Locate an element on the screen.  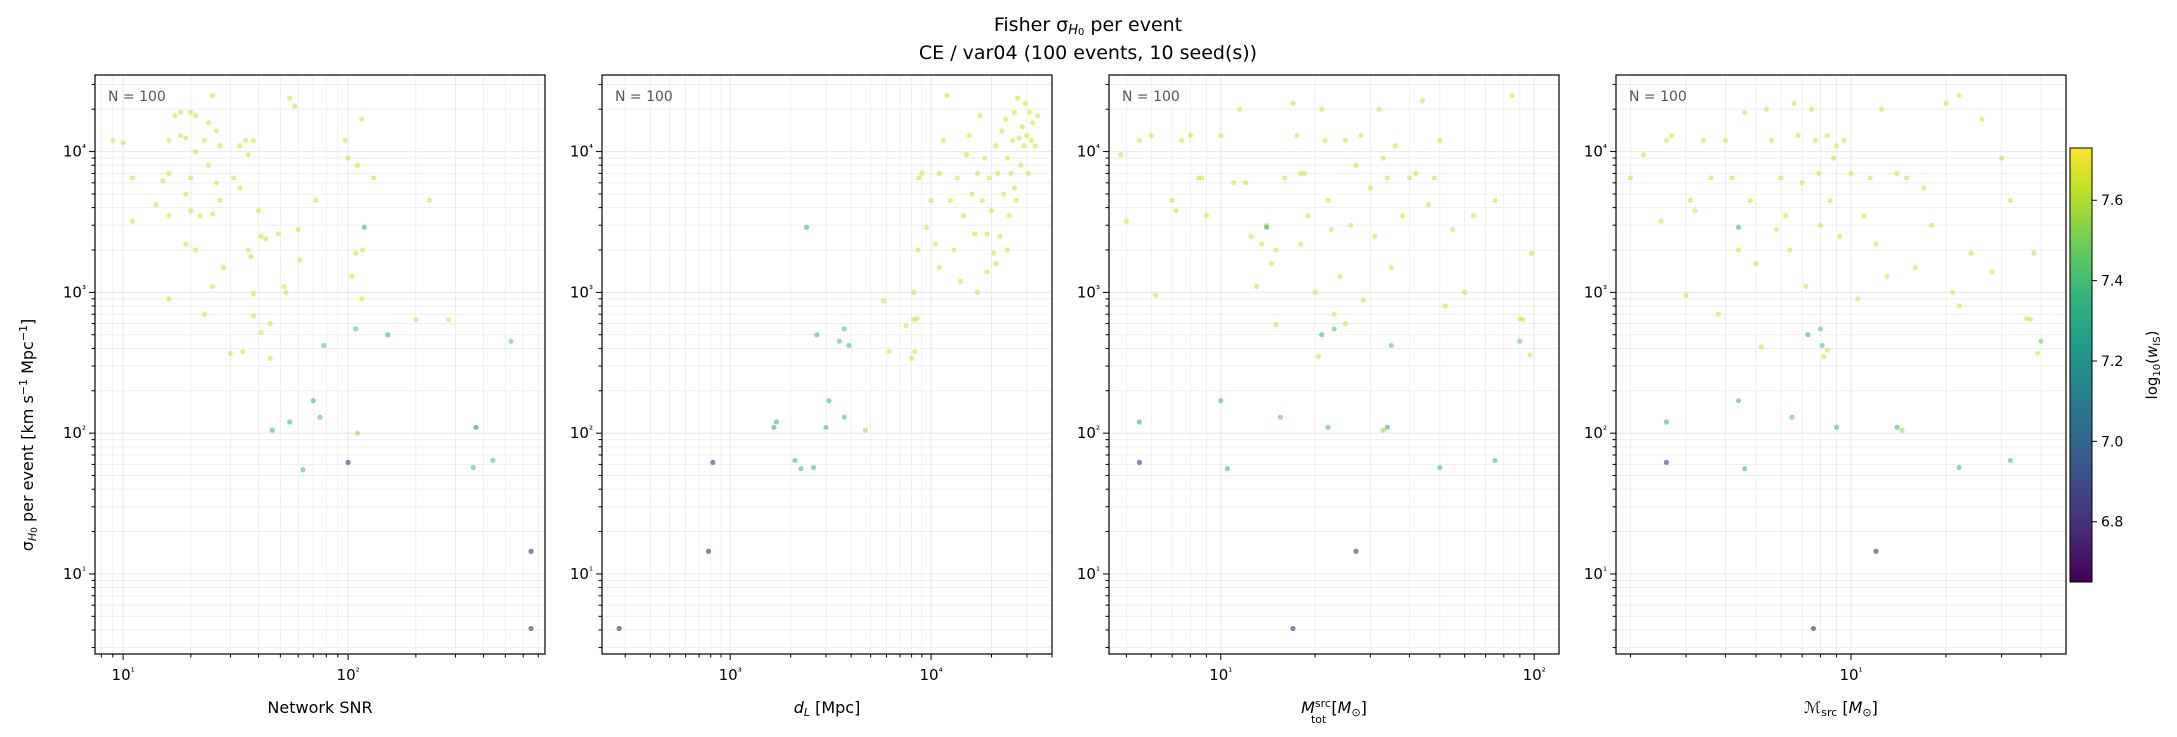
x-tick-label: 10² is located at coordinates (348, 675).